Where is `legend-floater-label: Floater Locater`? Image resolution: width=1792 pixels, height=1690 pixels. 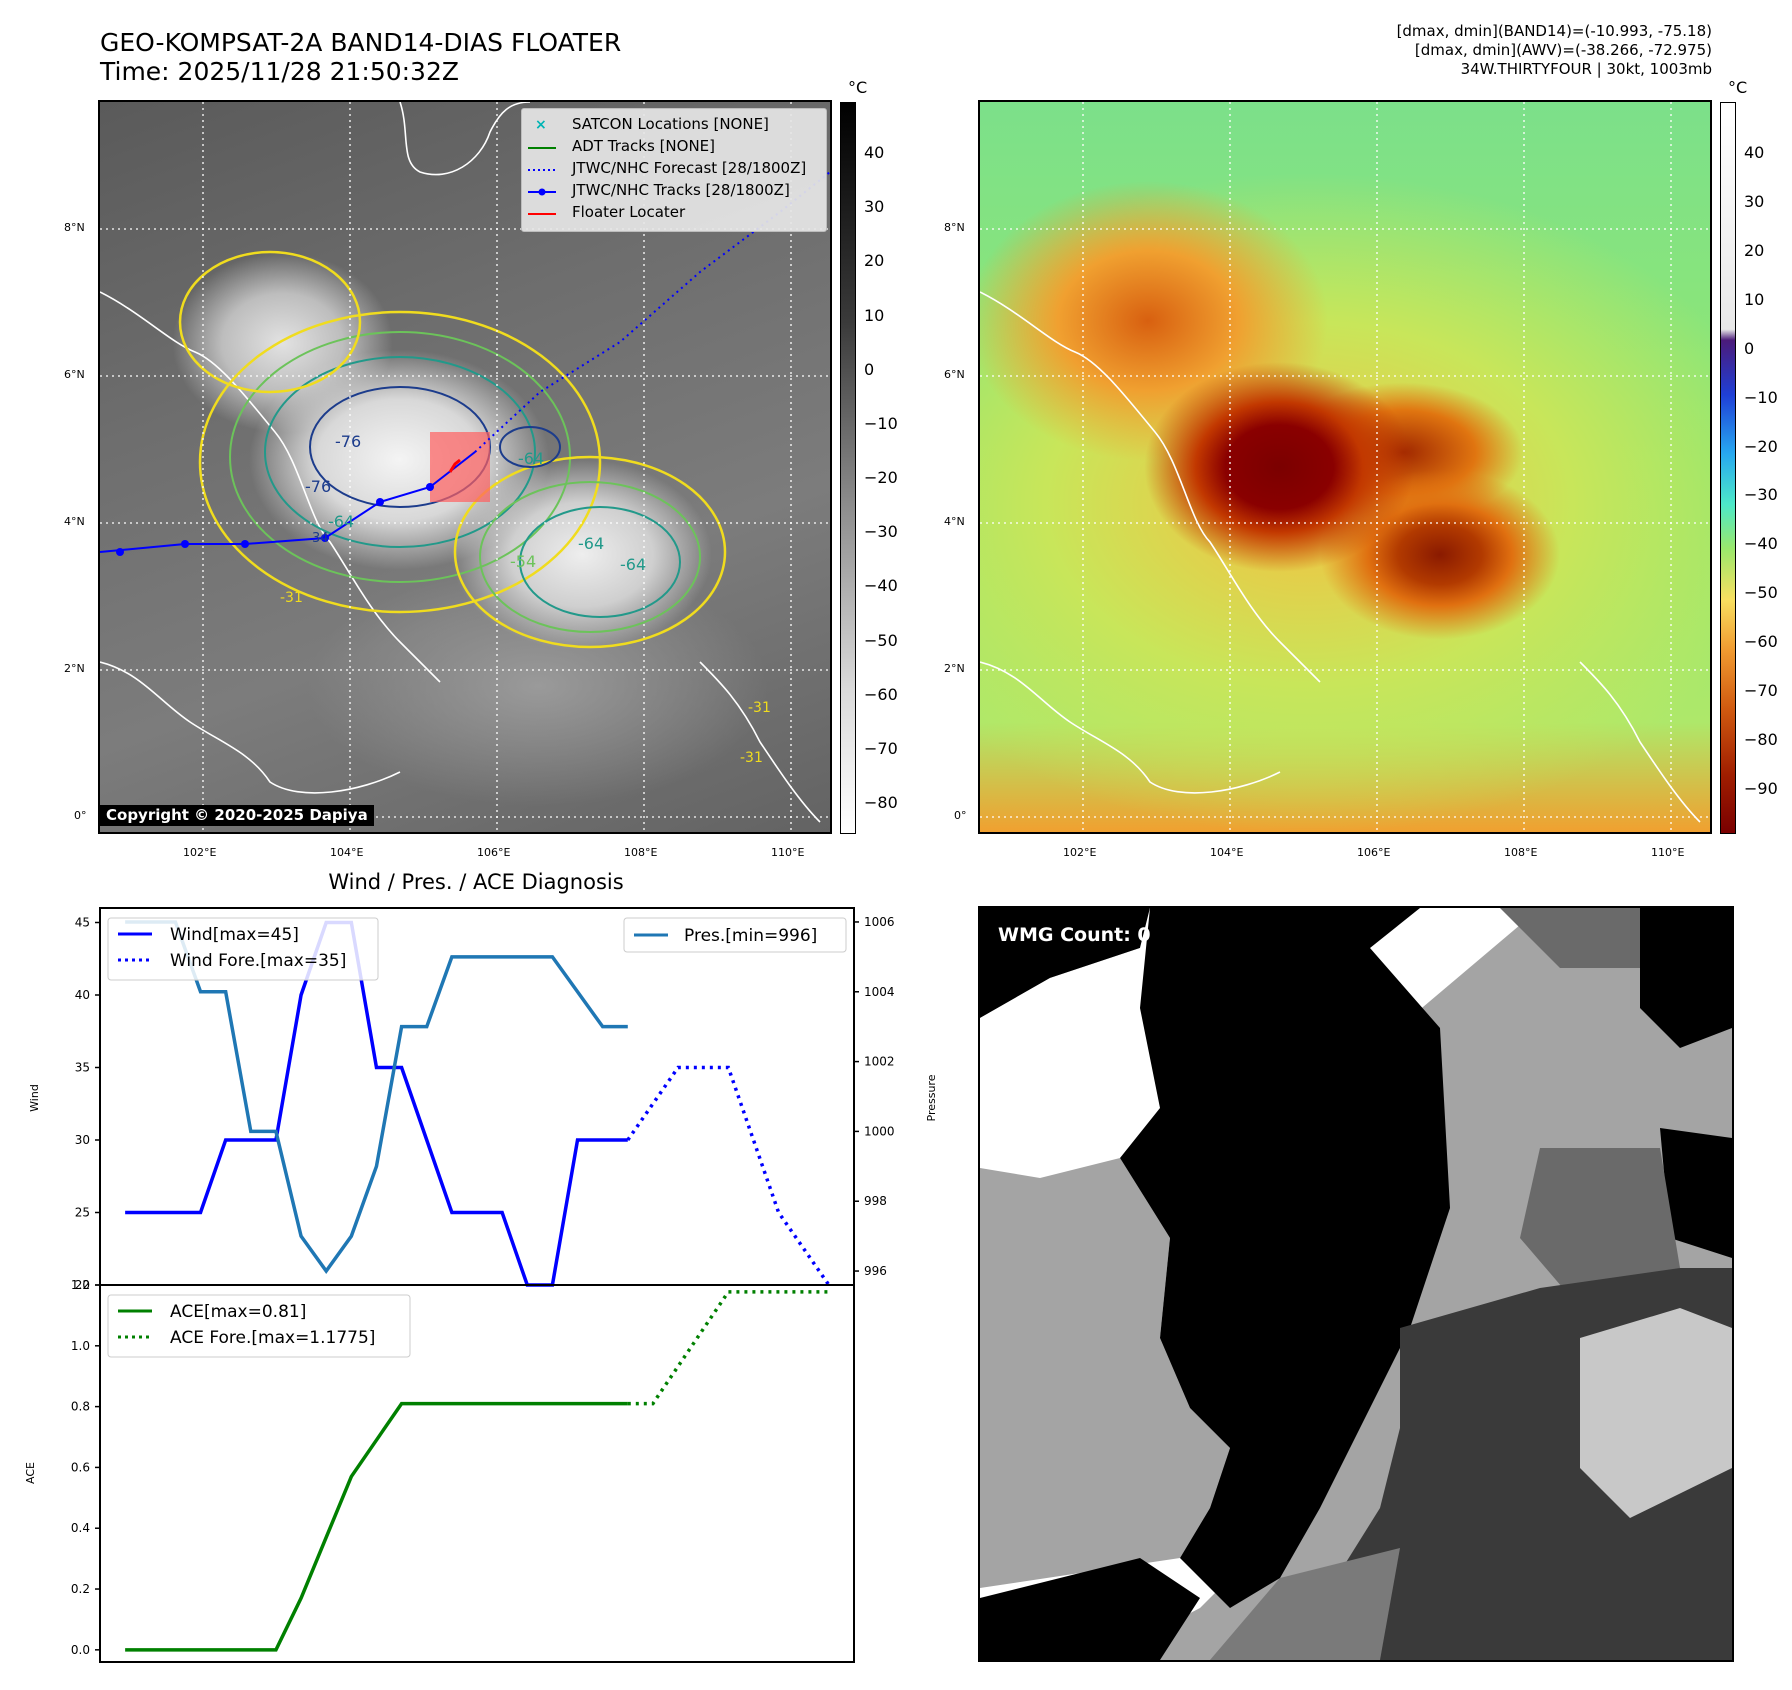
legend-floater-label: Floater Locater is located at coordinates (629, 212).